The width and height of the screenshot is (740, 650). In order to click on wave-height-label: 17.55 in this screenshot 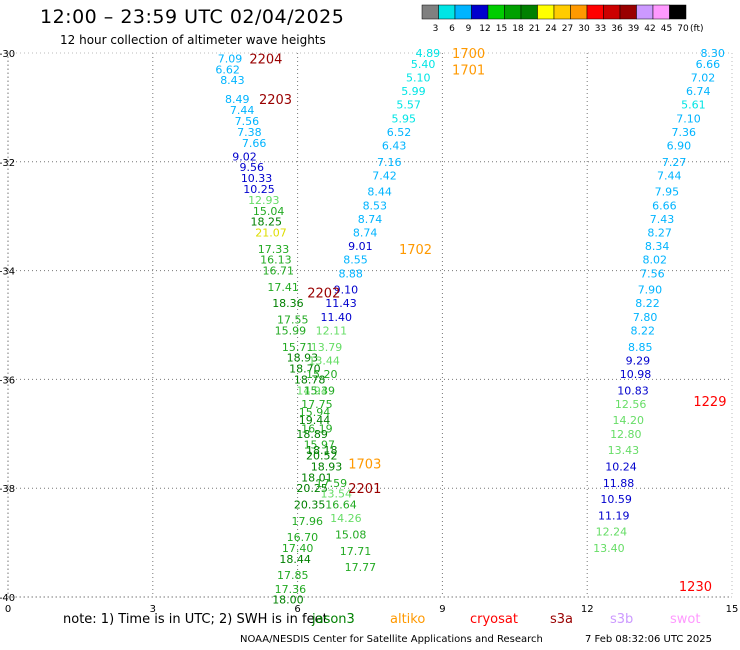, I will do `click(293, 320)`.